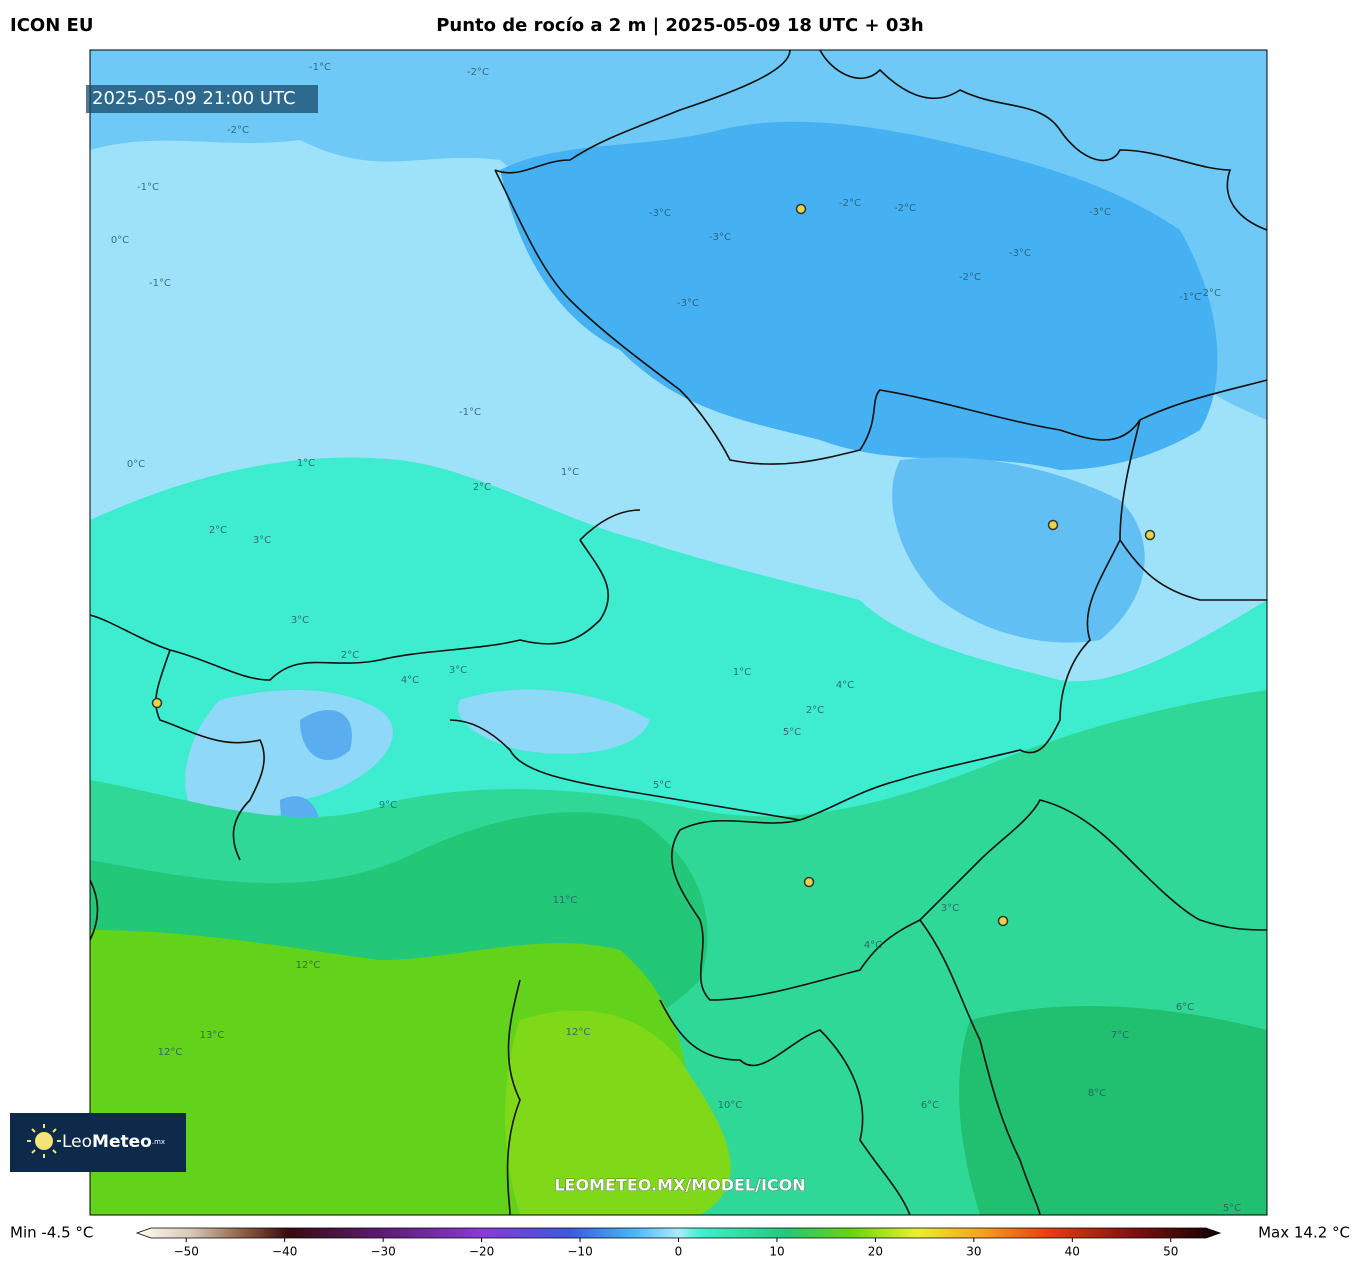 Image resolution: width=1360 pixels, height=1263 pixels. I want to click on model-name: ICON EU, so click(51, 25).